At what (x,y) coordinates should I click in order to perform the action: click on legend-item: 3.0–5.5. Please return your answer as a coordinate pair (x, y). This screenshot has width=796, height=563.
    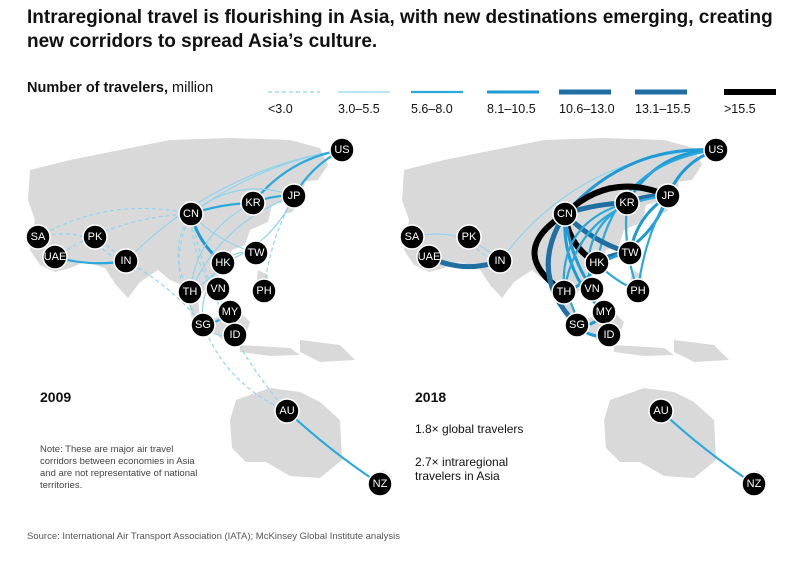
    Looking at the image, I should click on (375, 102).